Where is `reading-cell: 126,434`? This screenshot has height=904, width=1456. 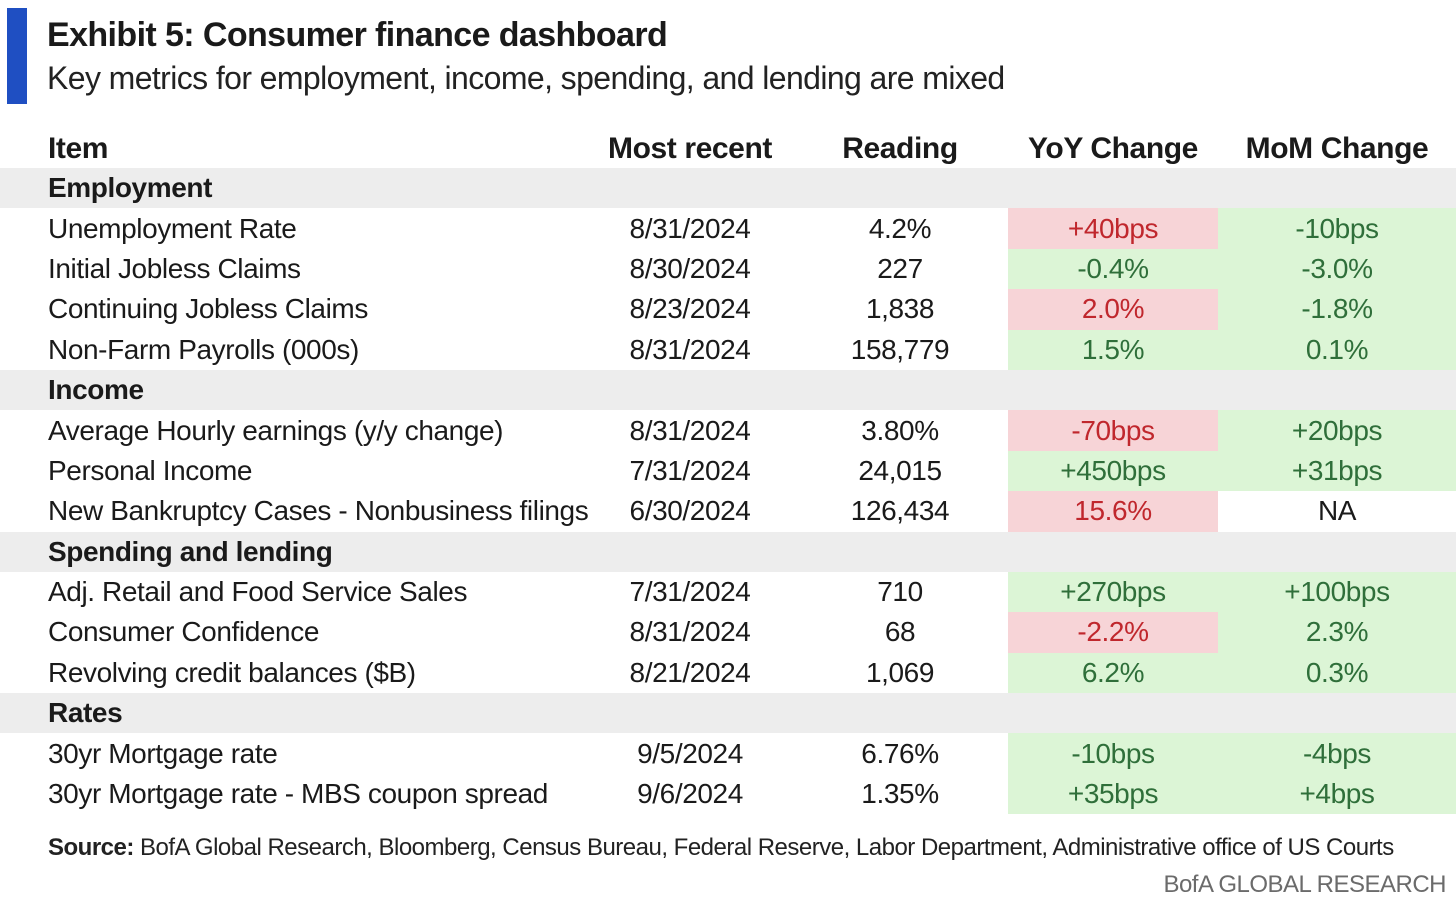
reading-cell: 126,434 is located at coordinates (900, 511).